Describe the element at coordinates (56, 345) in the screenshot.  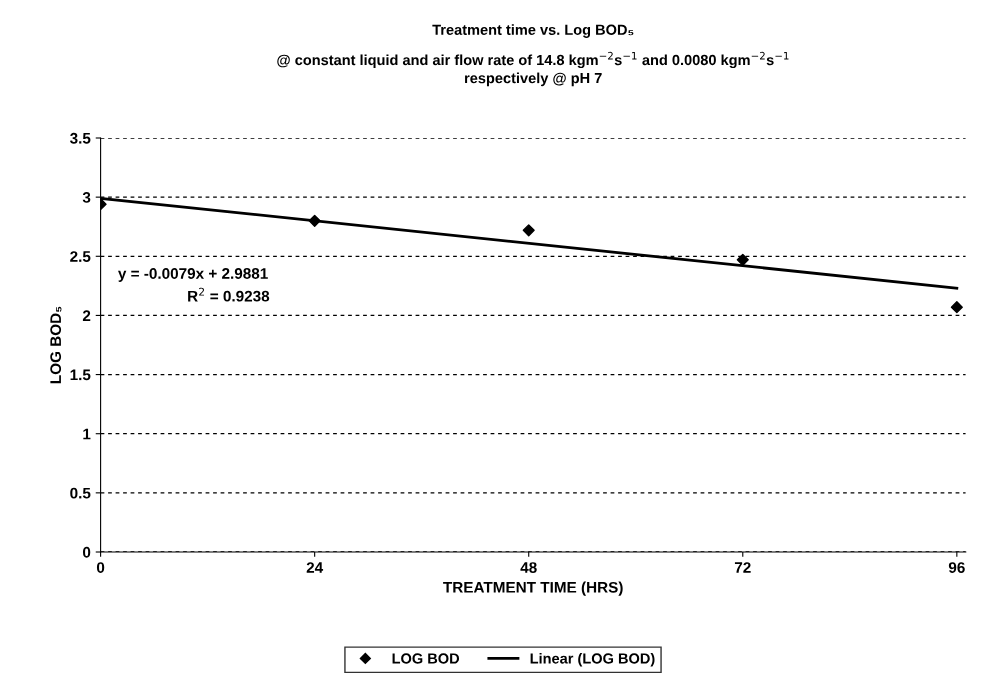
I see `y-axis-title: LOG BOD₅` at that location.